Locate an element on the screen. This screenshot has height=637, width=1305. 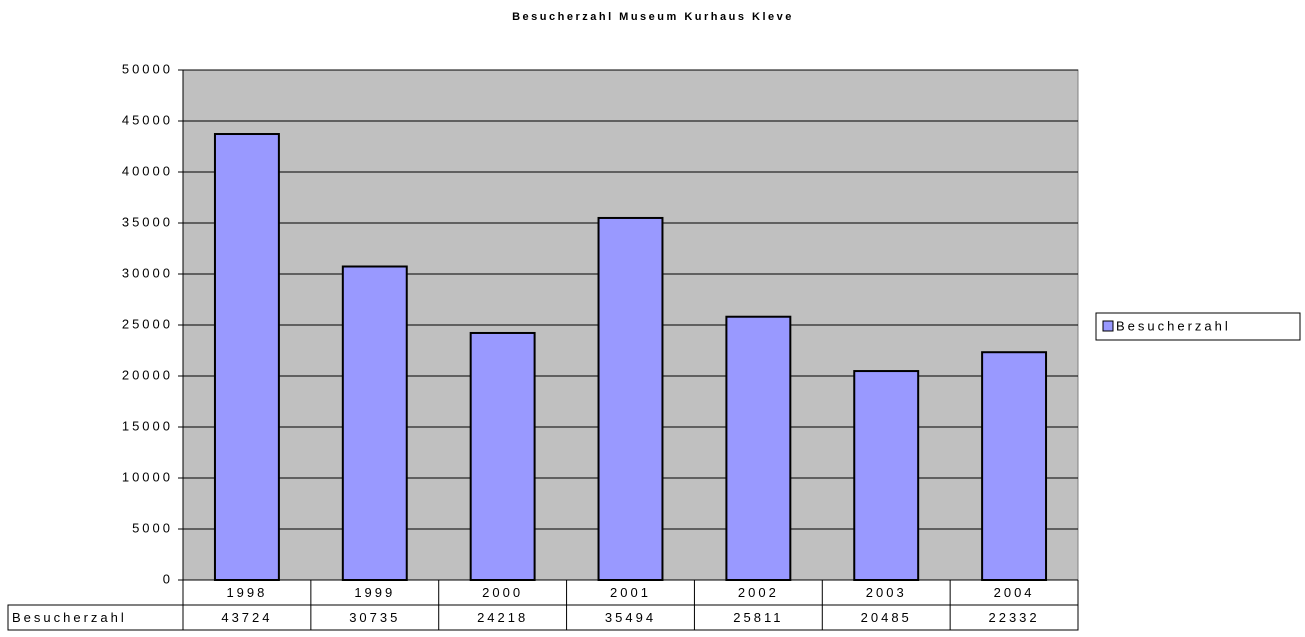
table-value: 20485 is located at coordinates (886, 617).